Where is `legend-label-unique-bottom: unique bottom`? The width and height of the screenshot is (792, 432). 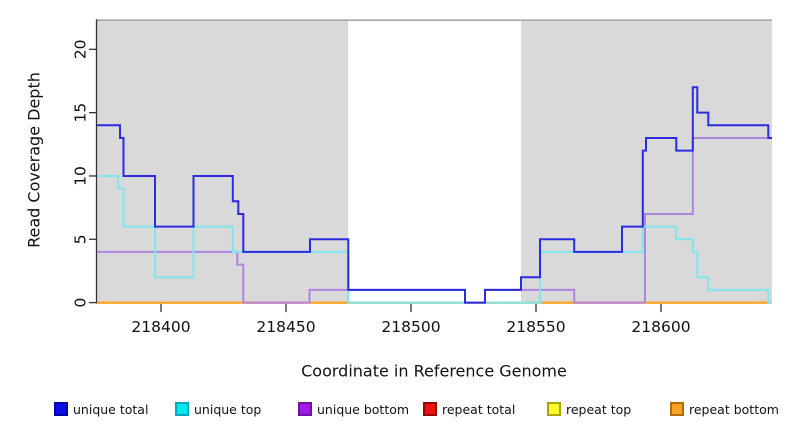 legend-label-unique-bottom: unique bottom is located at coordinates (363, 409).